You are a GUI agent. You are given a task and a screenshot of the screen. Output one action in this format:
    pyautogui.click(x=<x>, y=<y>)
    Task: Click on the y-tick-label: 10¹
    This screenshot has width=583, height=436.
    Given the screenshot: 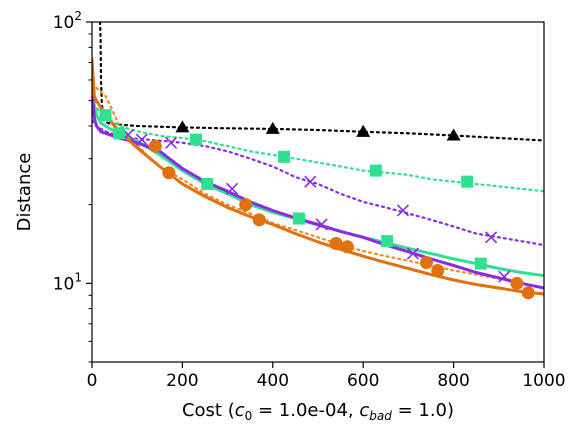 What is the action you would take?
    pyautogui.click(x=67, y=282)
    